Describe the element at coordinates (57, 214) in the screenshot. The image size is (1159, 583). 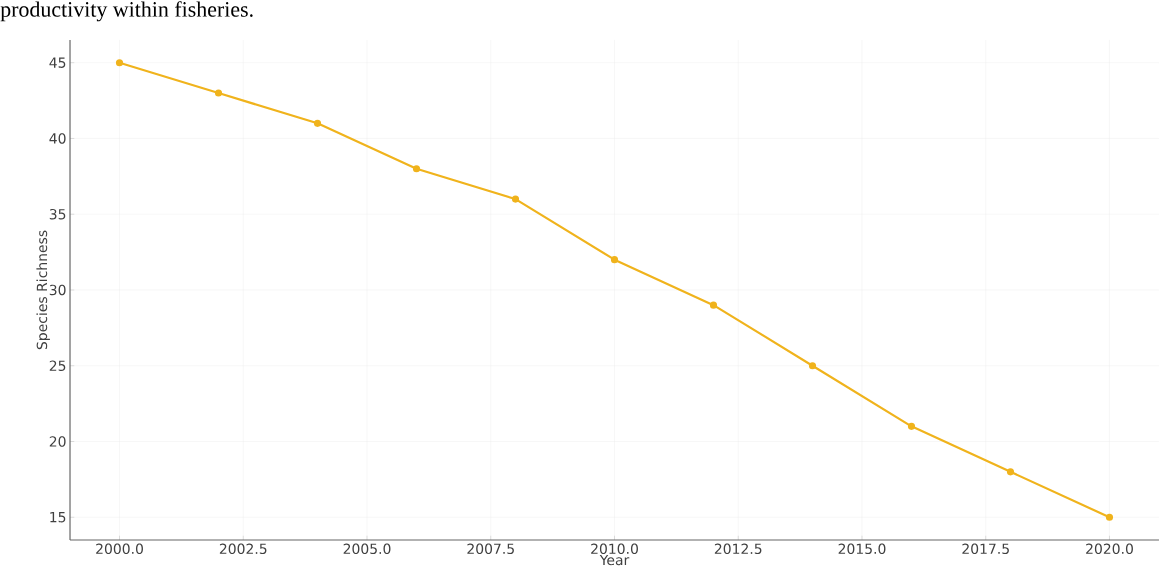
I see `y-tick-label: 35` at that location.